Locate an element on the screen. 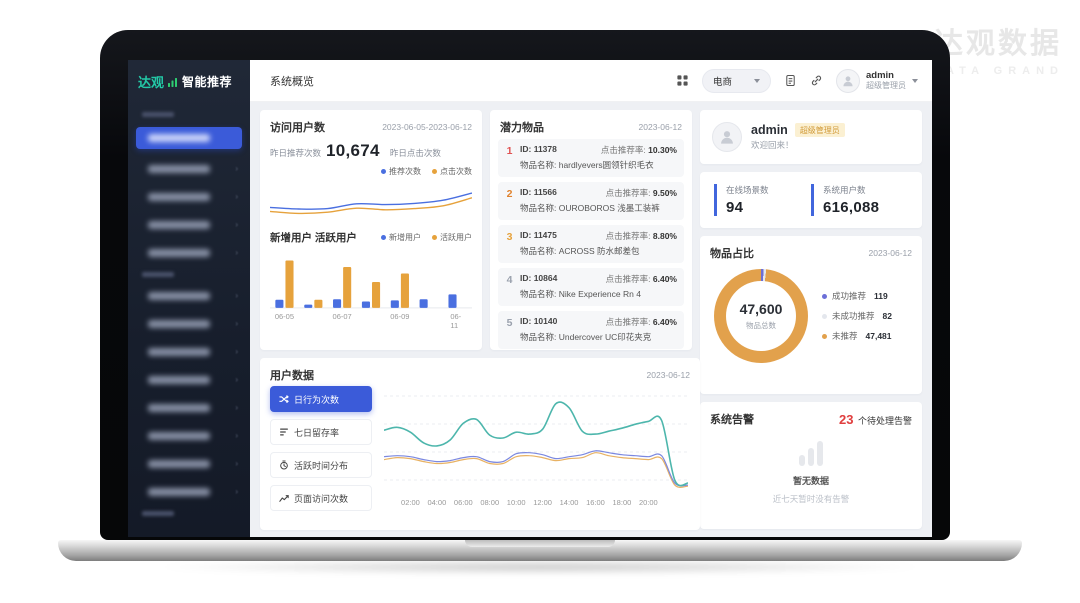  alerts-empty-state: 暂无数据 近七天暂时没有告警 is located at coordinates (811, 468).